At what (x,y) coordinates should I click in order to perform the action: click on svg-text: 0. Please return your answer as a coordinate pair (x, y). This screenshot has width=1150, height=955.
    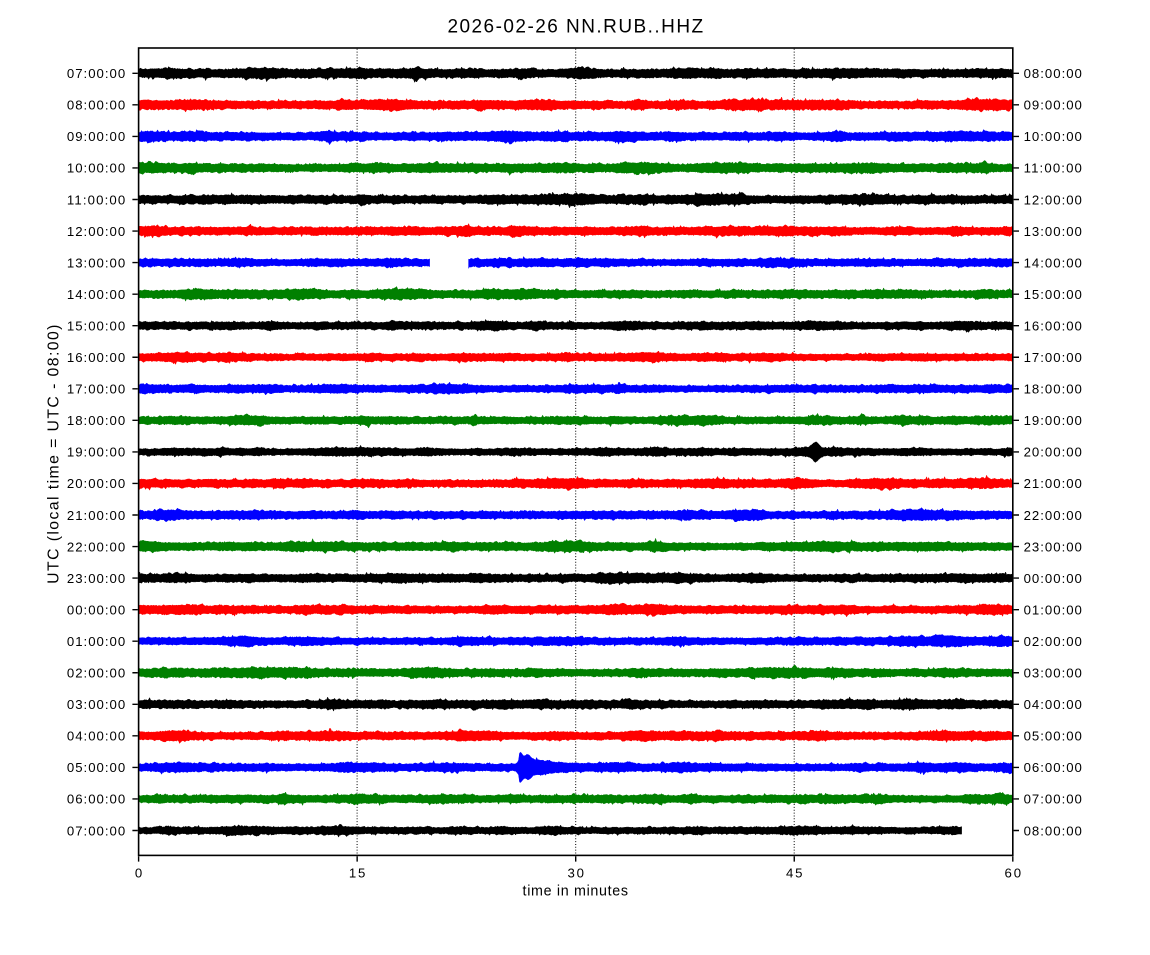
    Looking at the image, I should click on (138, 873).